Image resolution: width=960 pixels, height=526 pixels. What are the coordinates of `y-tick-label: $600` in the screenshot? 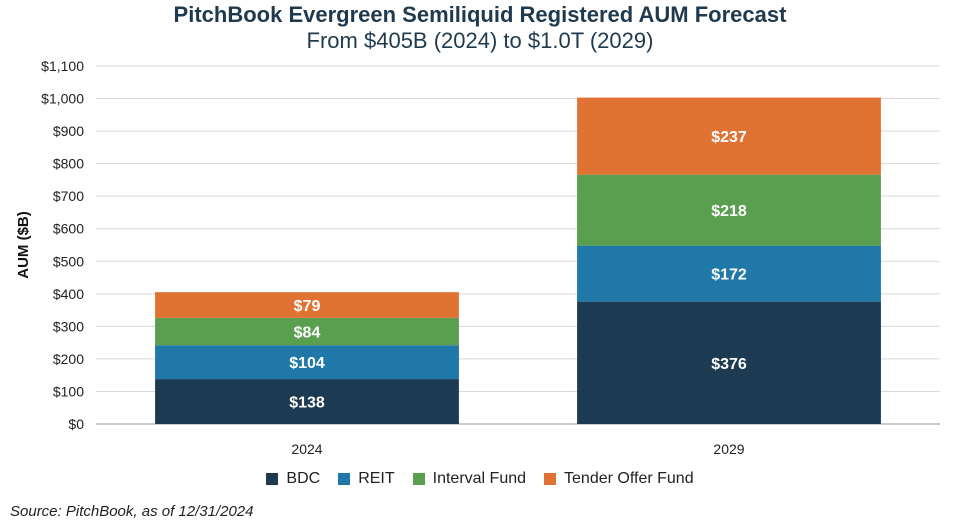 It's located at (68, 229).